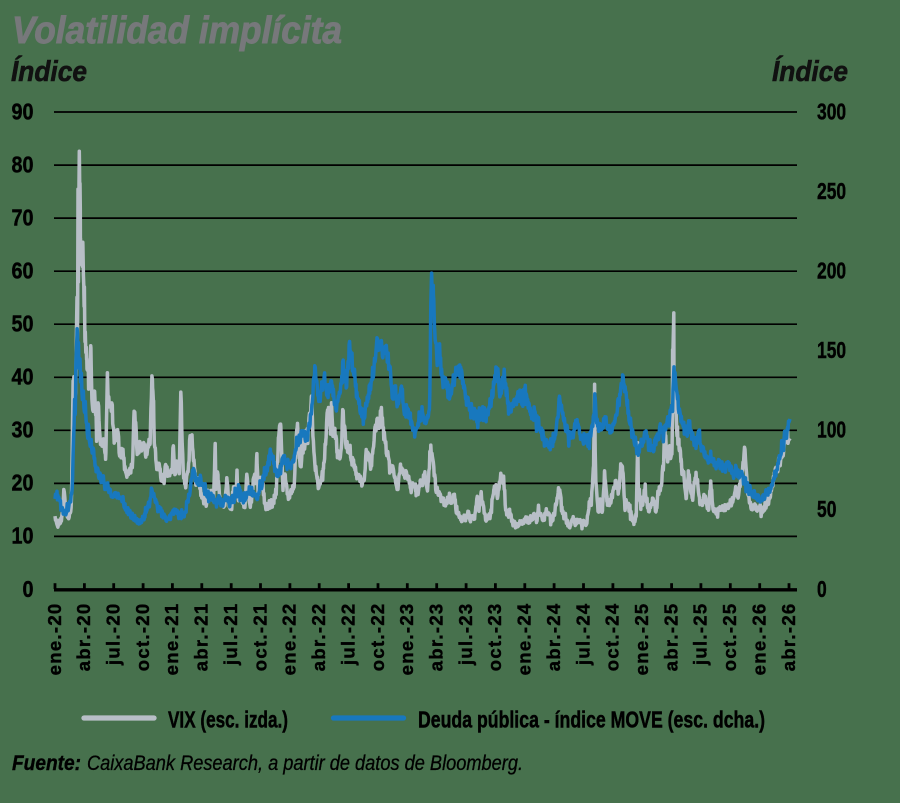 The width and height of the screenshot is (900, 803). I want to click on svg-text: 90, so click(23, 111).